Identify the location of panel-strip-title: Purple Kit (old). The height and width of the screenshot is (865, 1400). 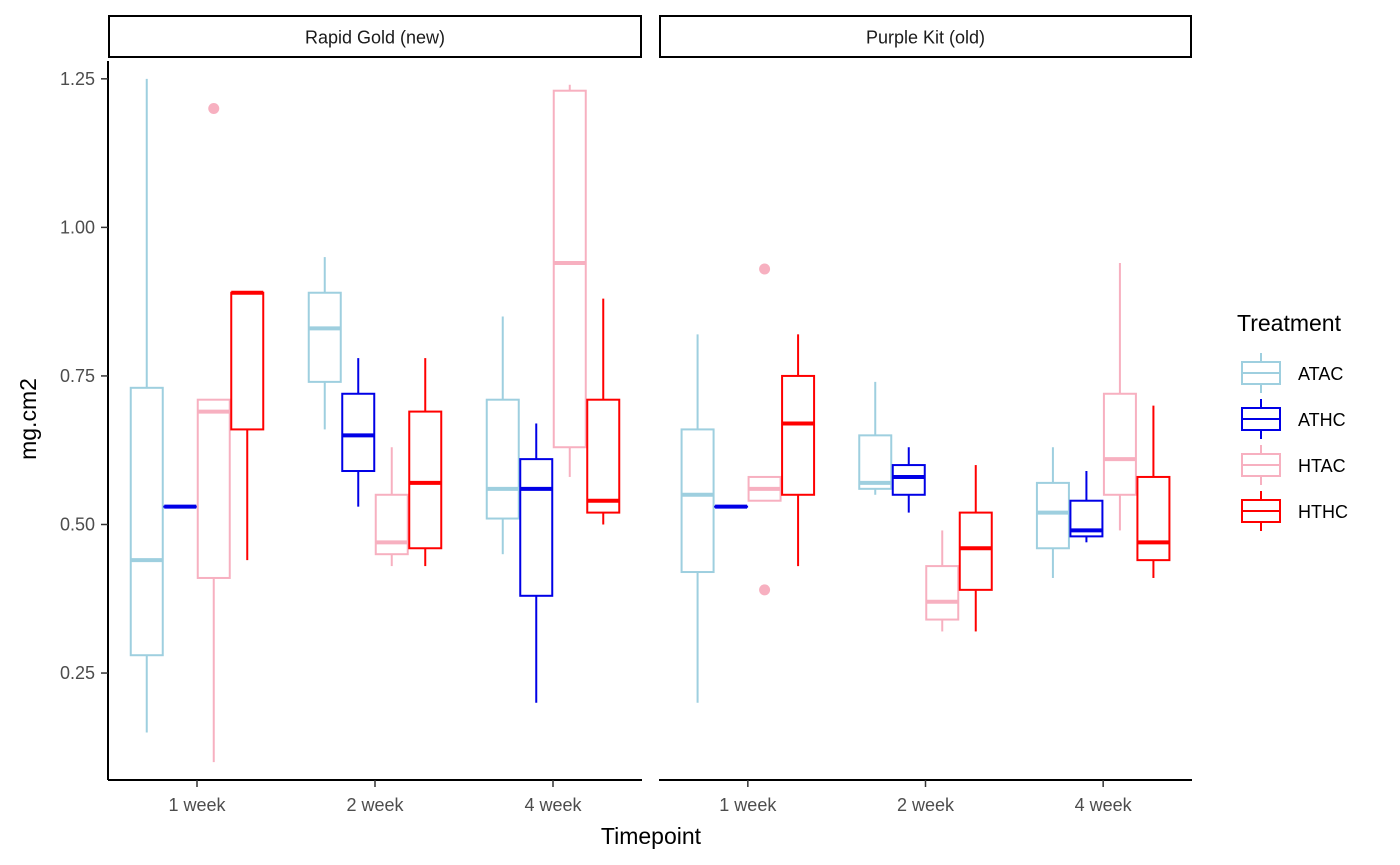
(925, 38).